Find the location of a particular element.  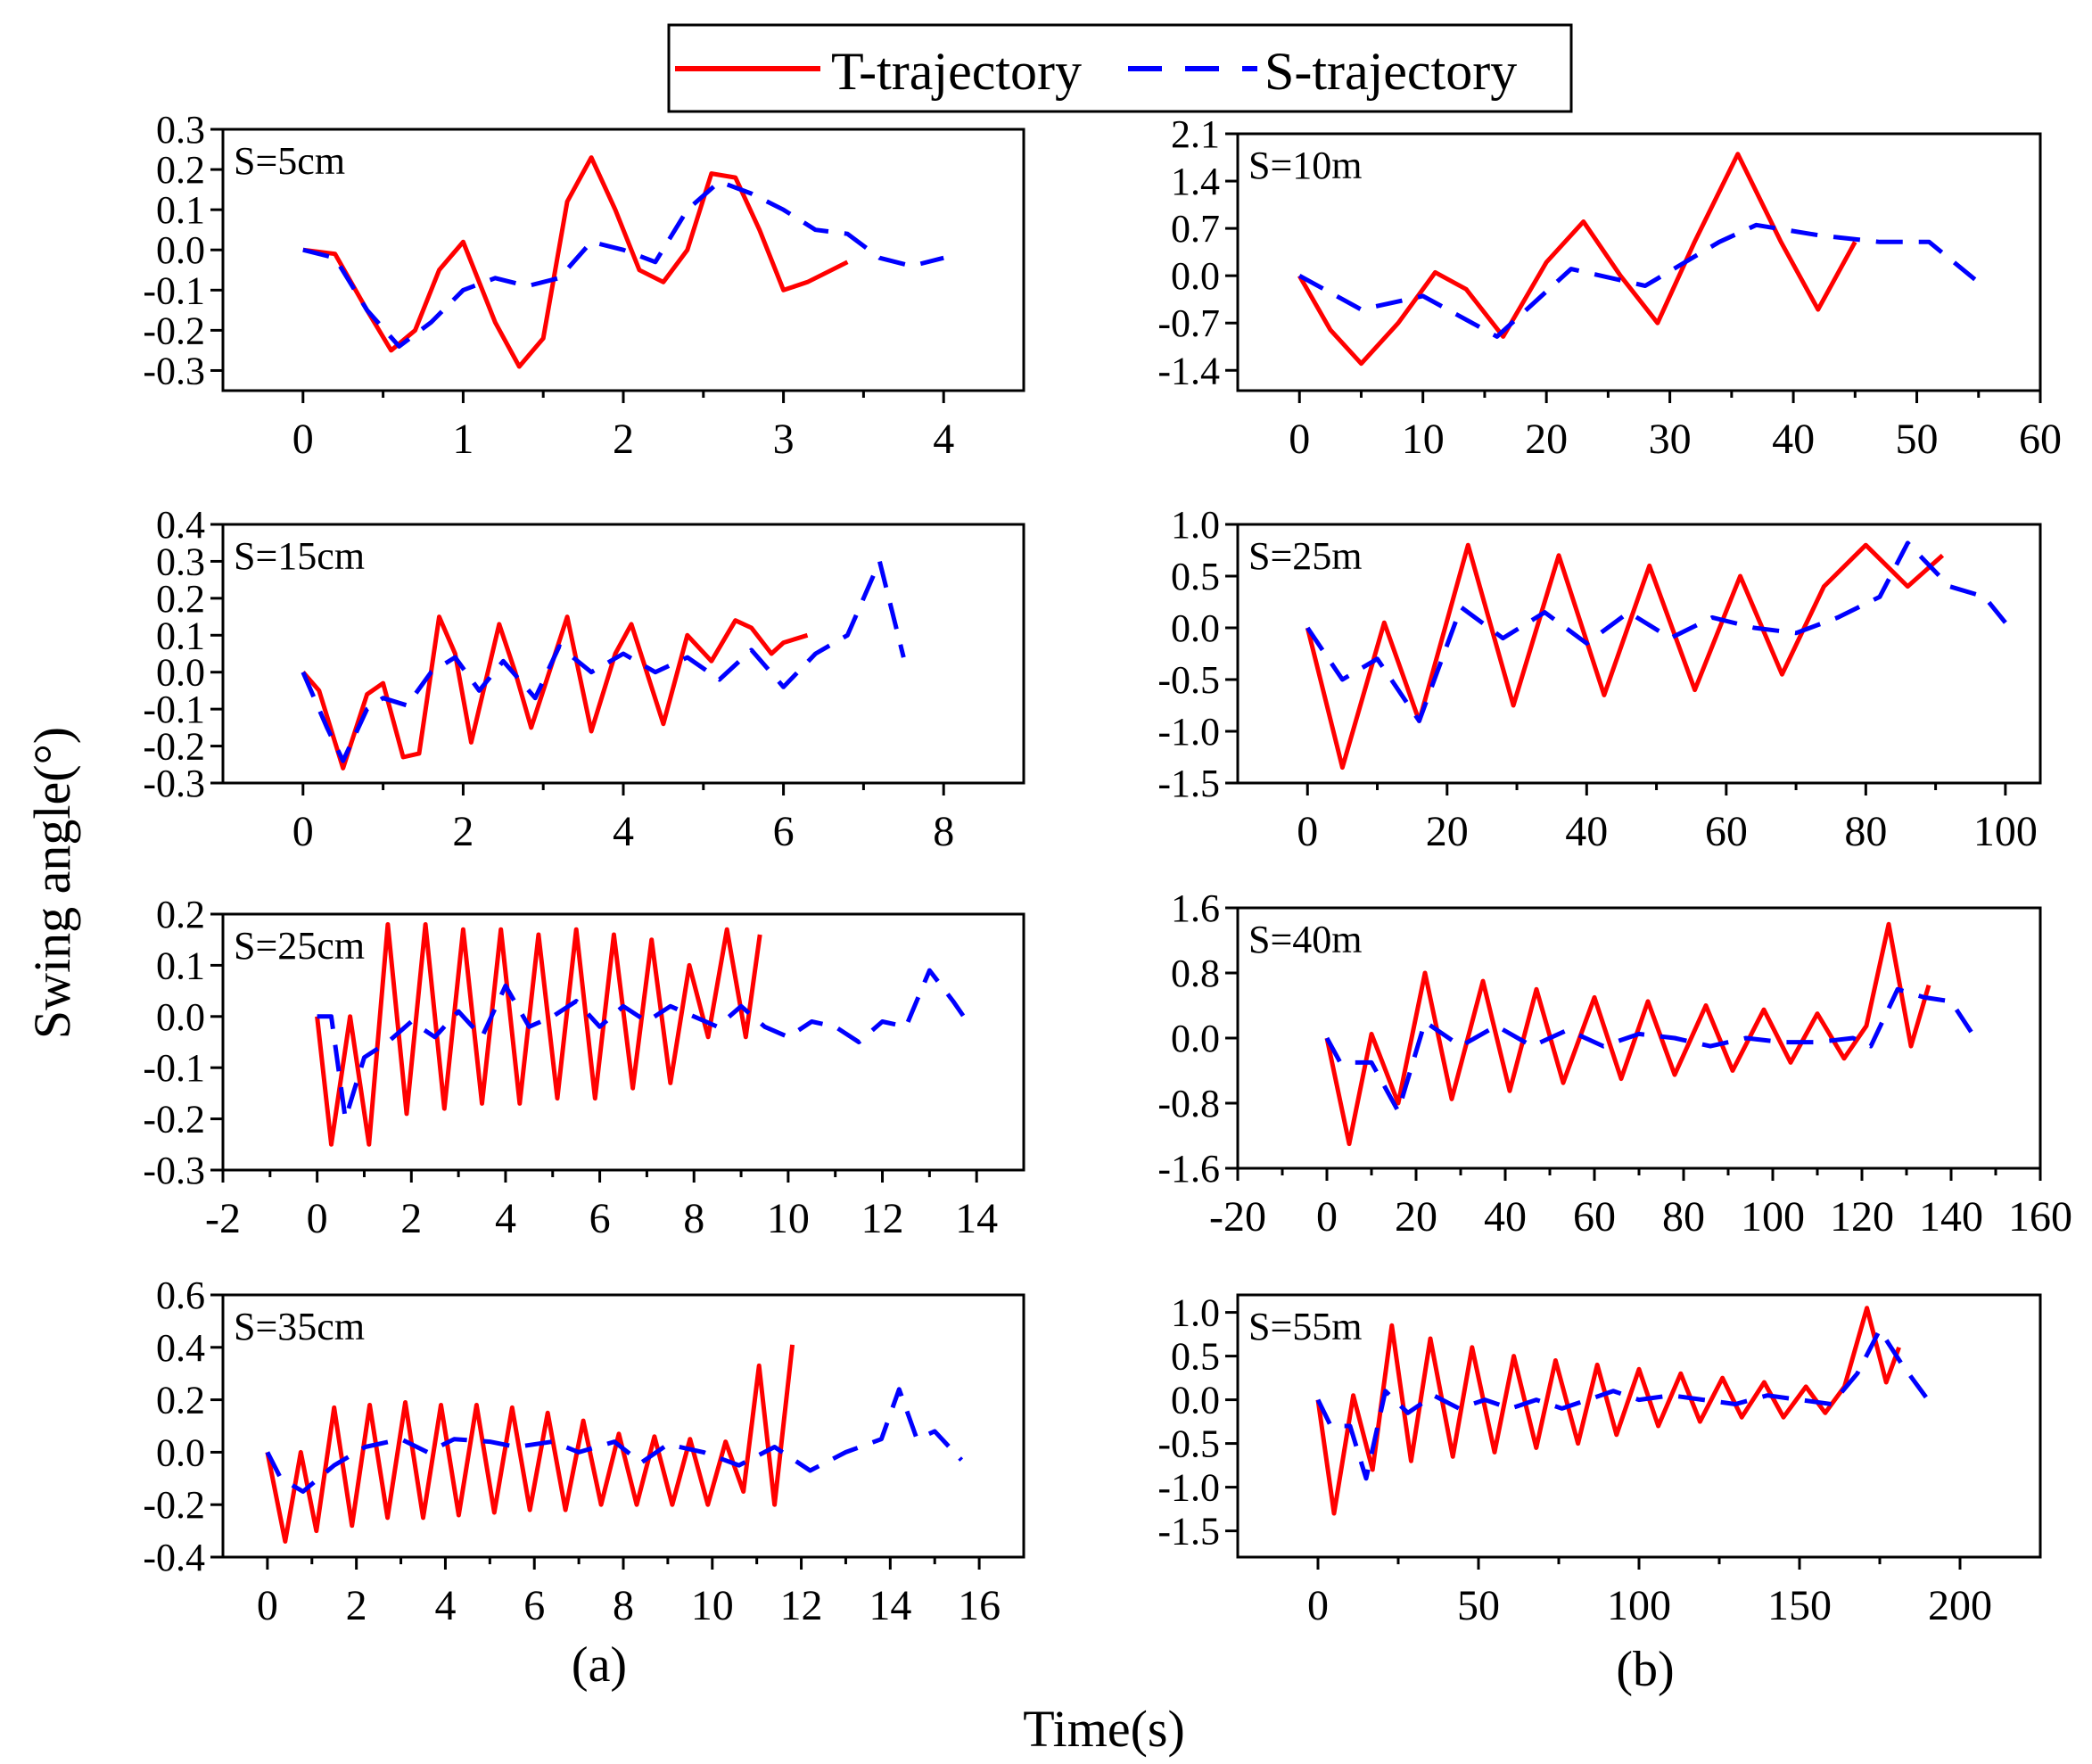

panel-frame-b1 is located at coordinates (1639, 262).